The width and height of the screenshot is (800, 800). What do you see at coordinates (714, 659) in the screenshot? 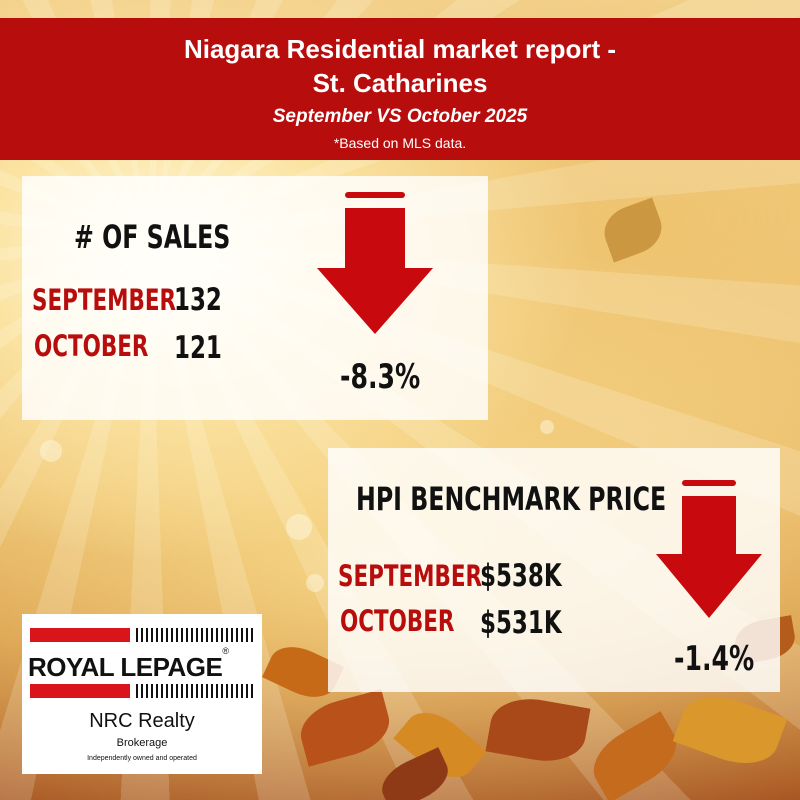
I see `hpi-percent-change: -1.4%` at bounding box center [714, 659].